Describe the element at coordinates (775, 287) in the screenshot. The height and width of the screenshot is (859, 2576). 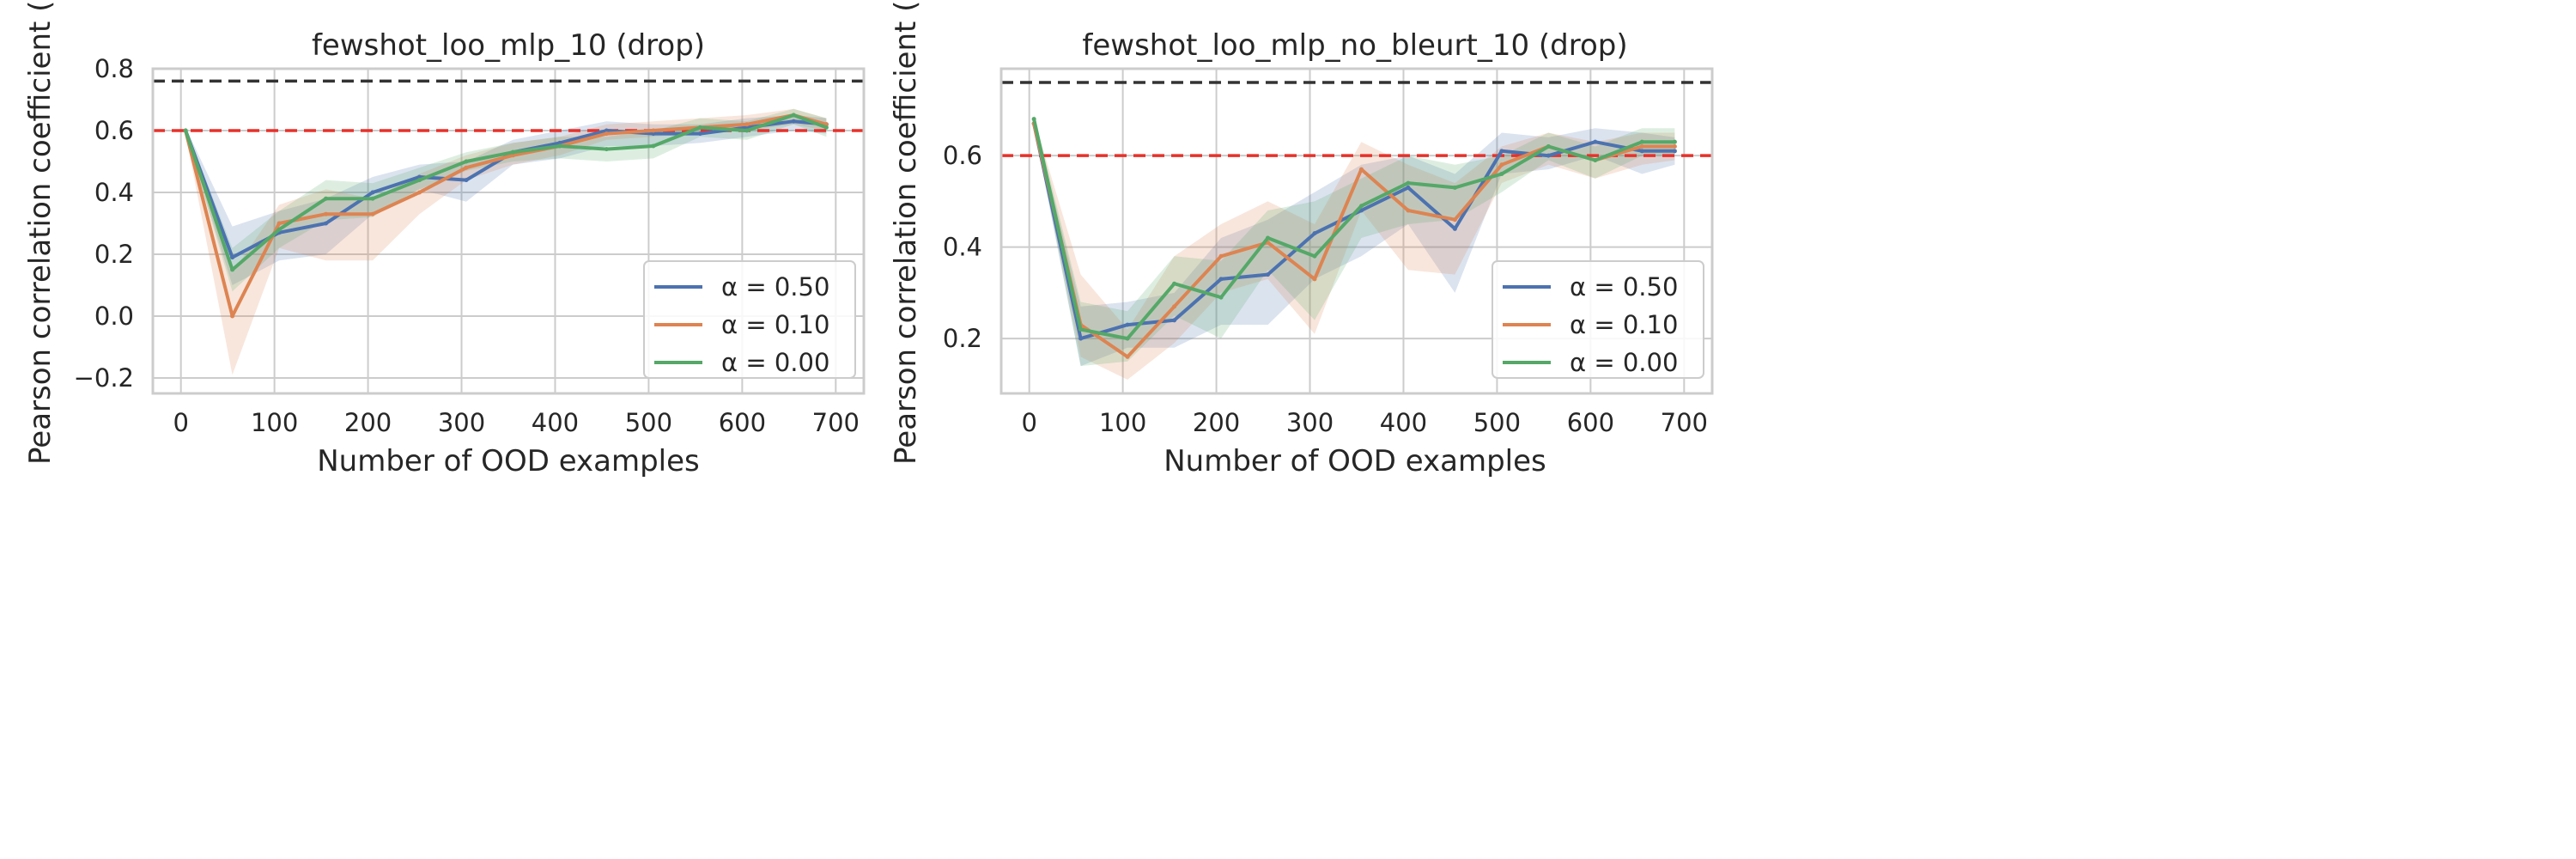
I see `legend-label: α = 0.50` at that location.